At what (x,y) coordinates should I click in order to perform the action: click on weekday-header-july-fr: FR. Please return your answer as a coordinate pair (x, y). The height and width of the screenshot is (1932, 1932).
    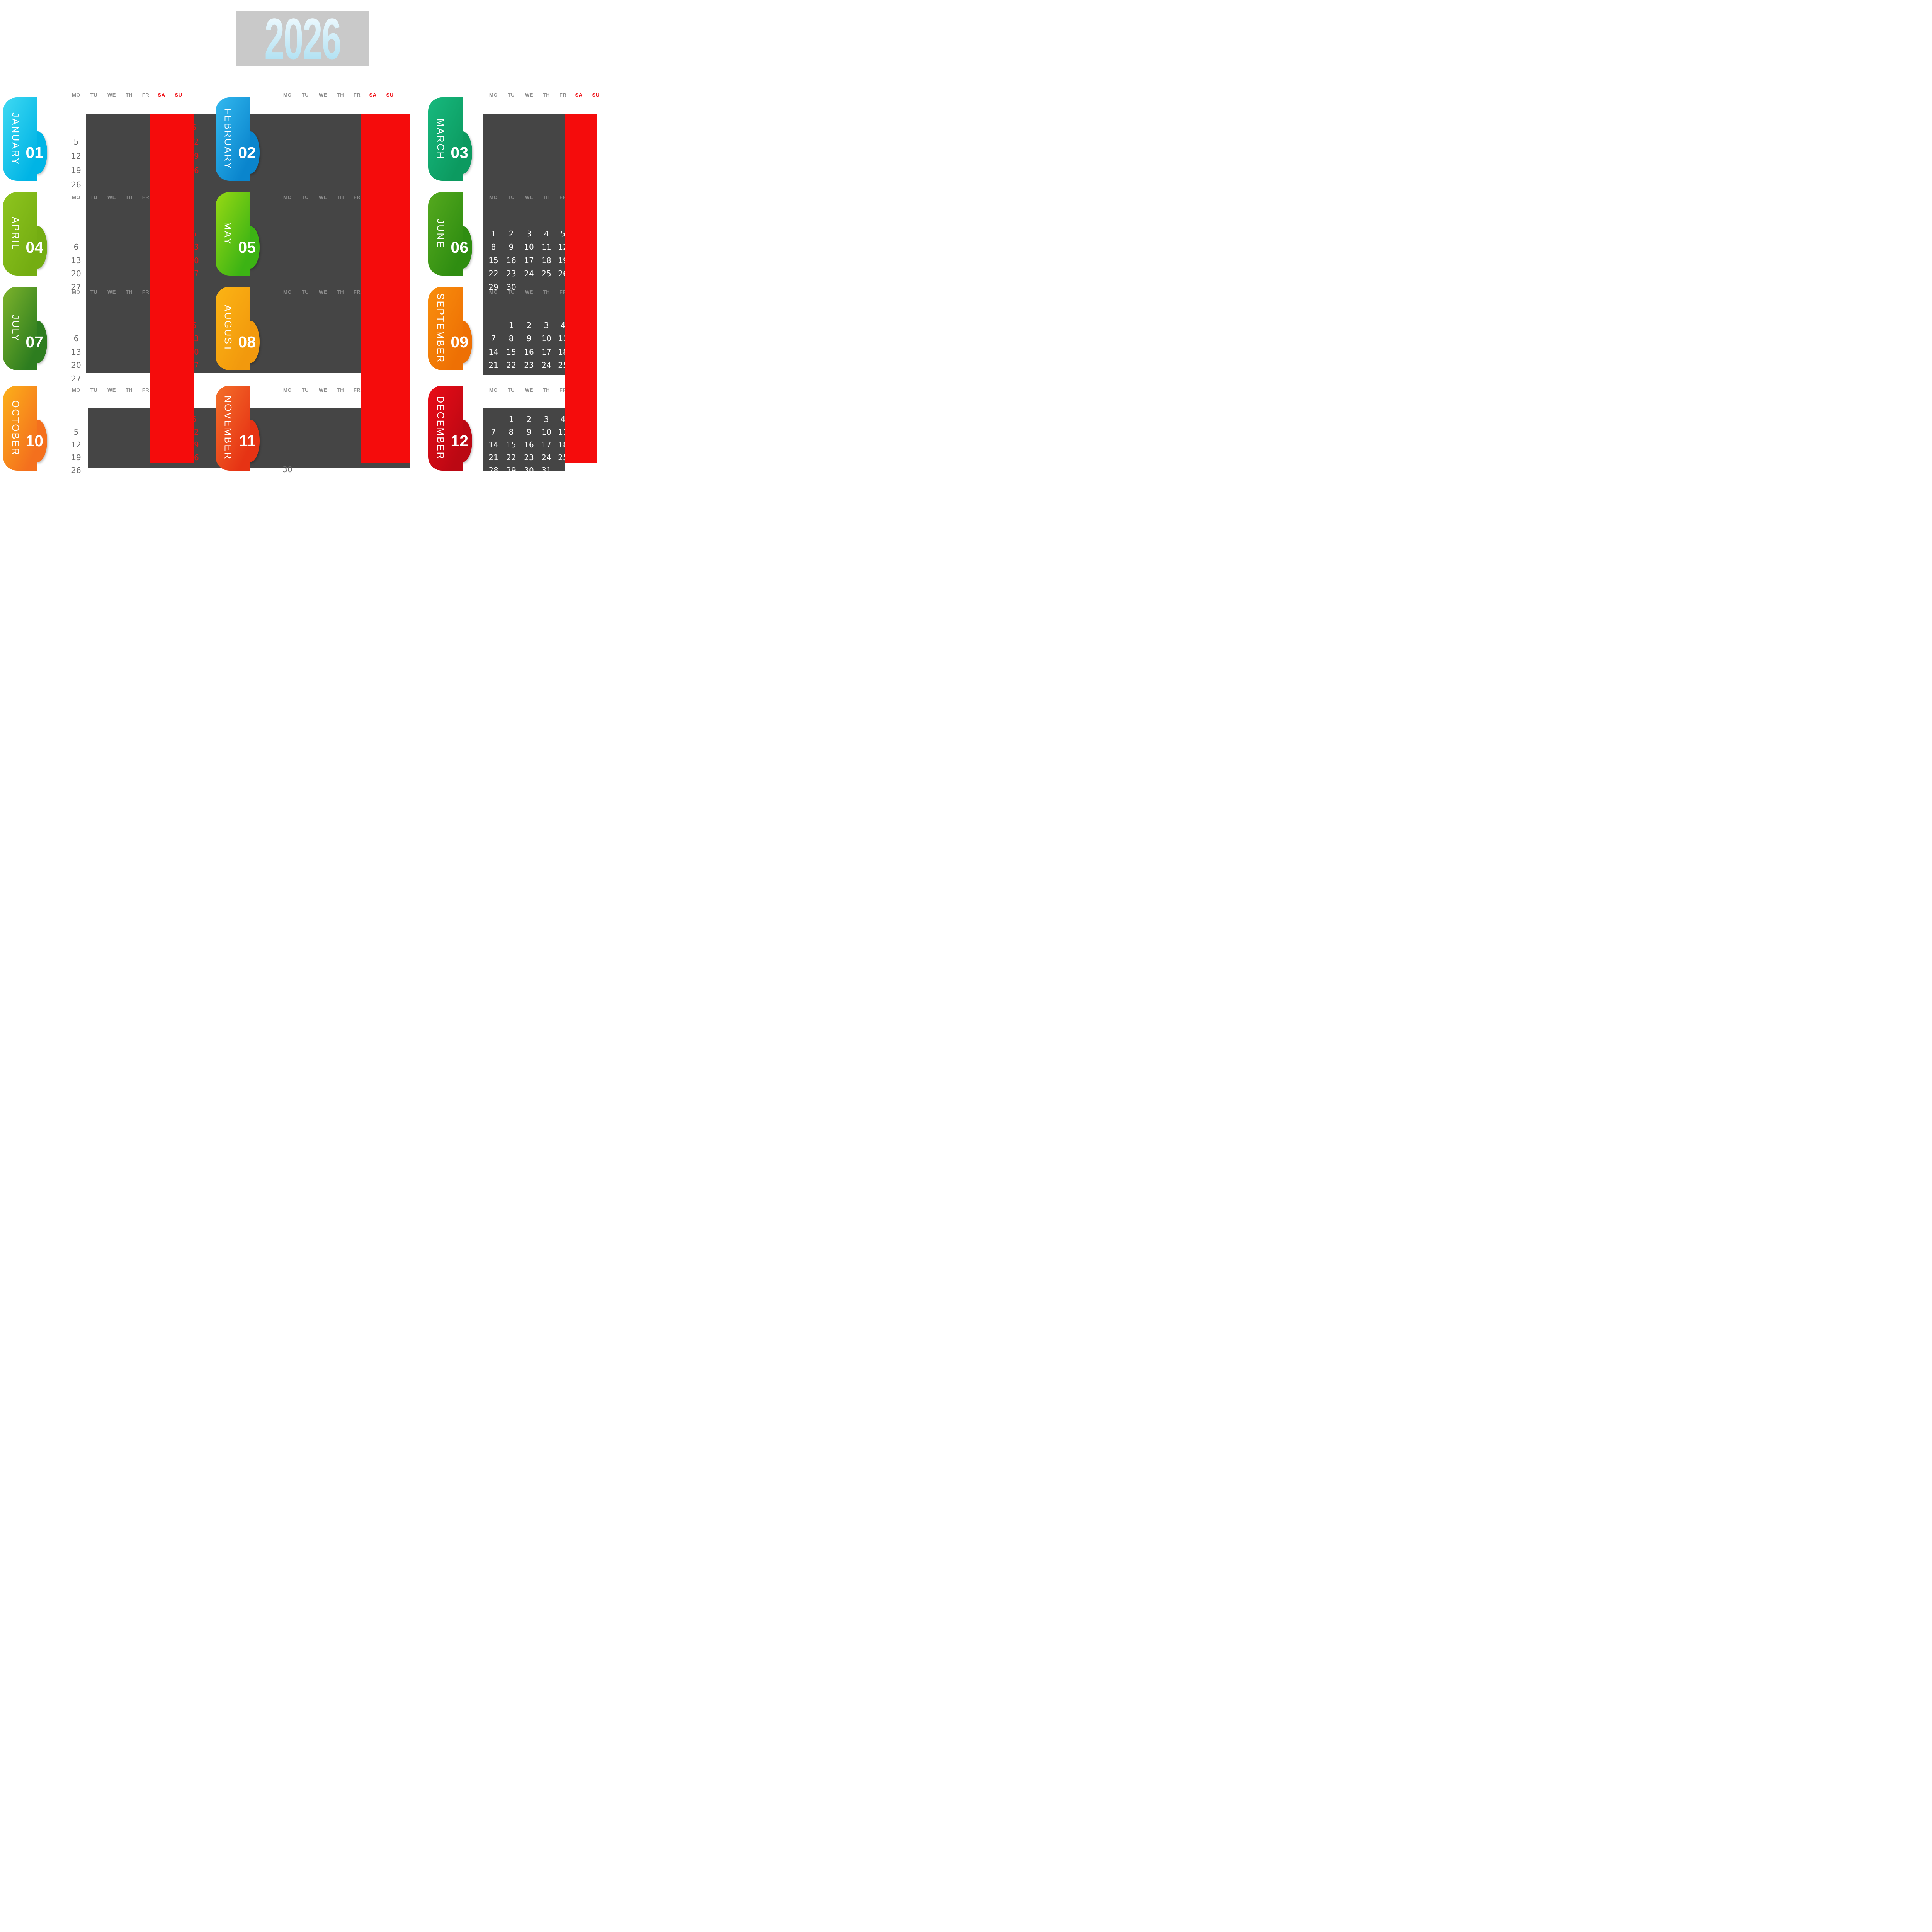
    Looking at the image, I should click on (146, 292).